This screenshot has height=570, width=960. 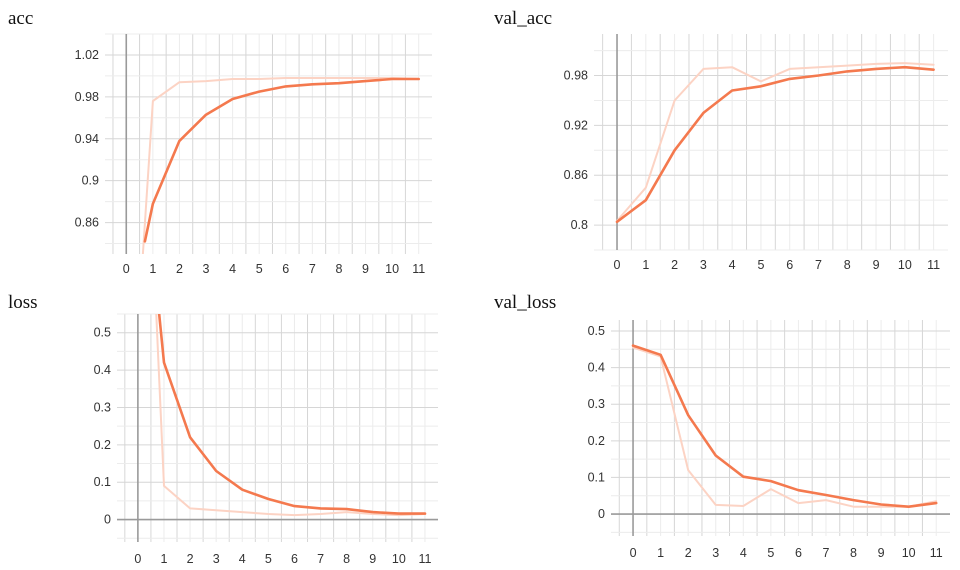 I want to click on chart-title: loss, so click(x=23, y=302).